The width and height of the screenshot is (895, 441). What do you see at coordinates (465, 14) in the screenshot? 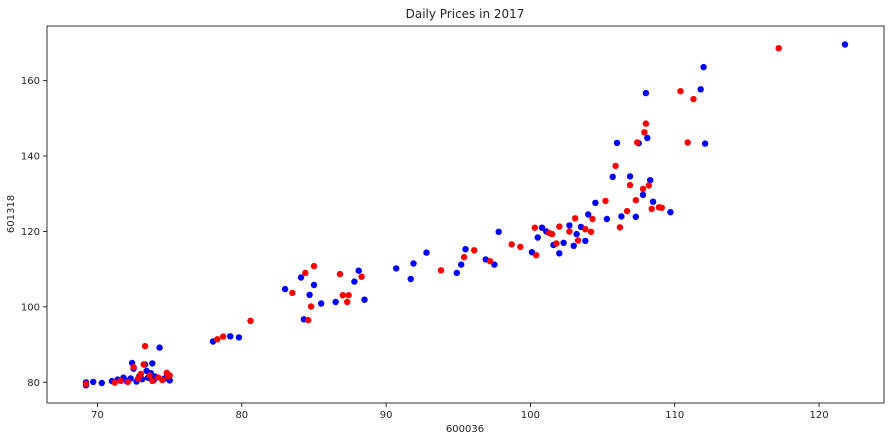
I see `chart-title: Daily Prices in 2017` at bounding box center [465, 14].